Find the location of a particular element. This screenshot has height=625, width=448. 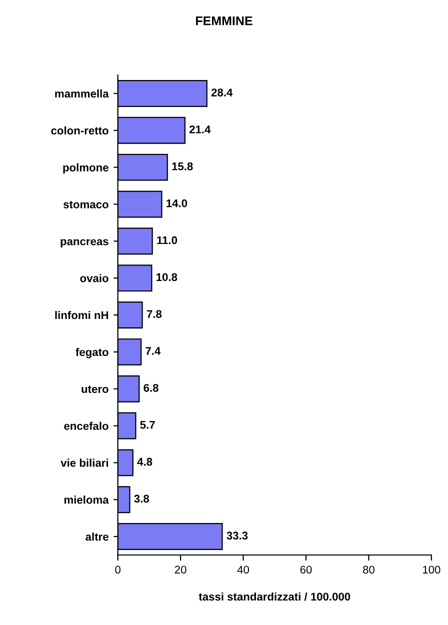

data-label: 7.8 is located at coordinates (154, 314).